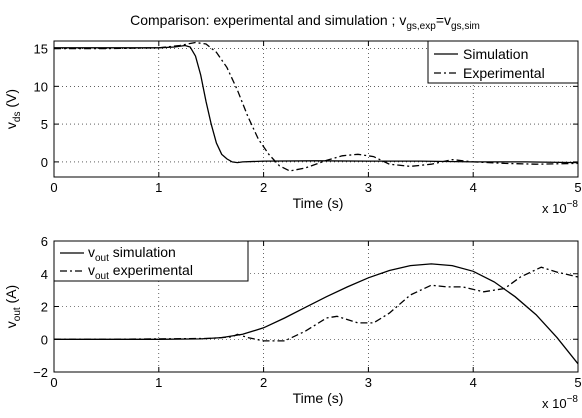 This screenshot has width=582, height=418. What do you see at coordinates (41, 49) in the screenshot?
I see `y-tick-label: 15` at bounding box center [41, 49].